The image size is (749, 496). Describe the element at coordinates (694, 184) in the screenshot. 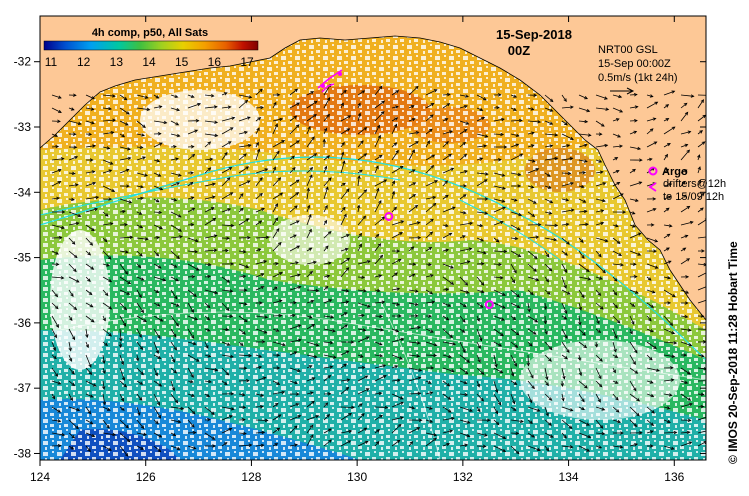

I see `drifters-label: drifters@12h` at that location.